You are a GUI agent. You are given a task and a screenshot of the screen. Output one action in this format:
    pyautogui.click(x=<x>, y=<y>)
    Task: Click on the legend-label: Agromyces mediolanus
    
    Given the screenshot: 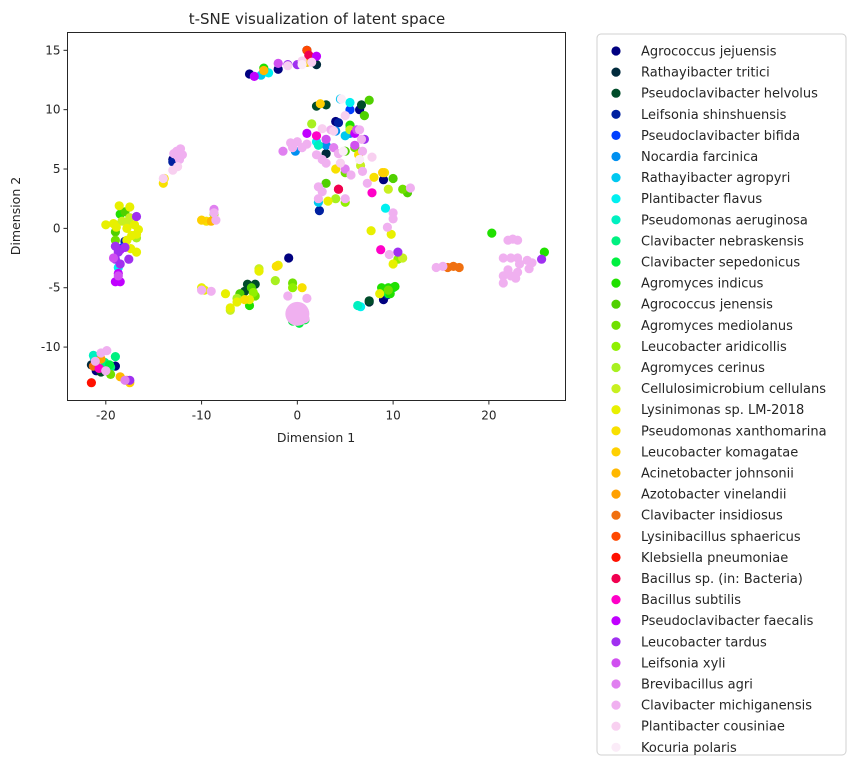 What is the action you would take?
    pyautogui.click(x=717, y=326)
    